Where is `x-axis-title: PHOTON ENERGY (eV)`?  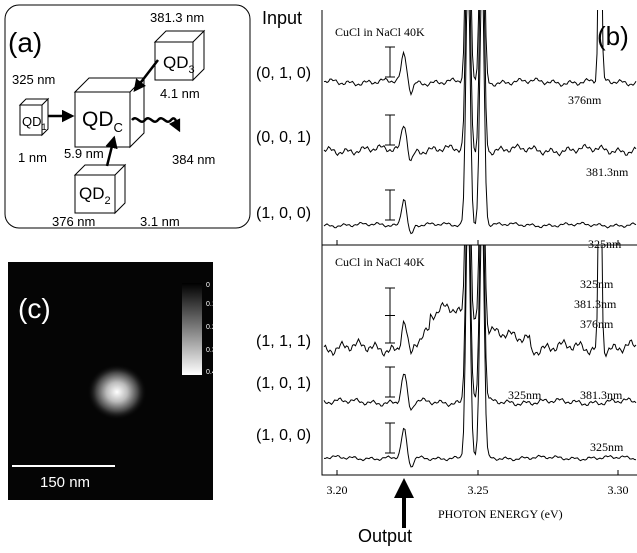
x-axis-title: PHOTON ENERGY (eV) is located at coordinates (500, 514).